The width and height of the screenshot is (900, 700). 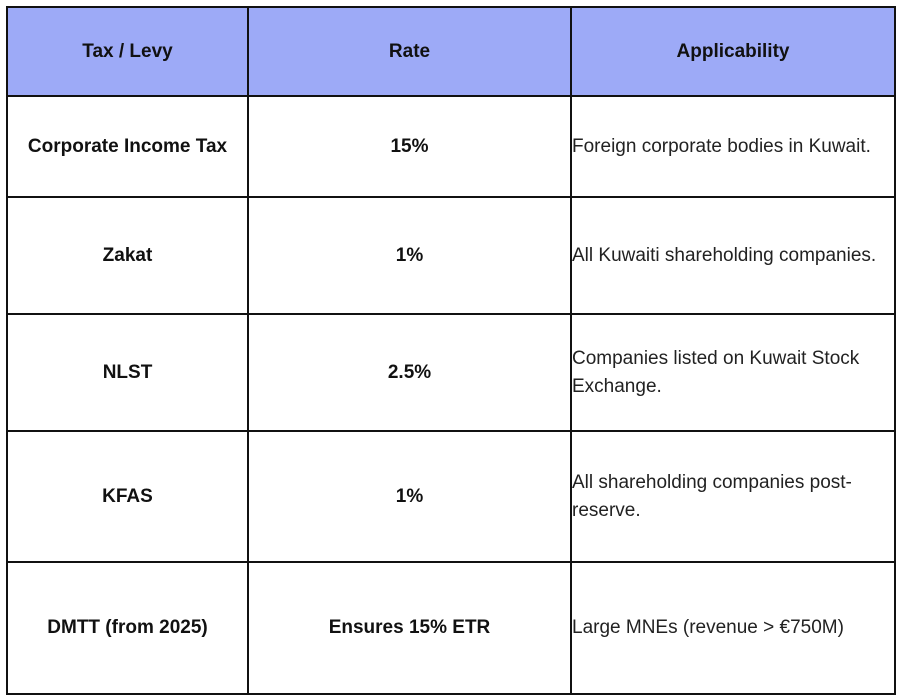 What do you see at coordinates (409, 628) in the screenshot?
I see `rate-cell: Ensures 15% ETR` at bounding box center [409, 628].